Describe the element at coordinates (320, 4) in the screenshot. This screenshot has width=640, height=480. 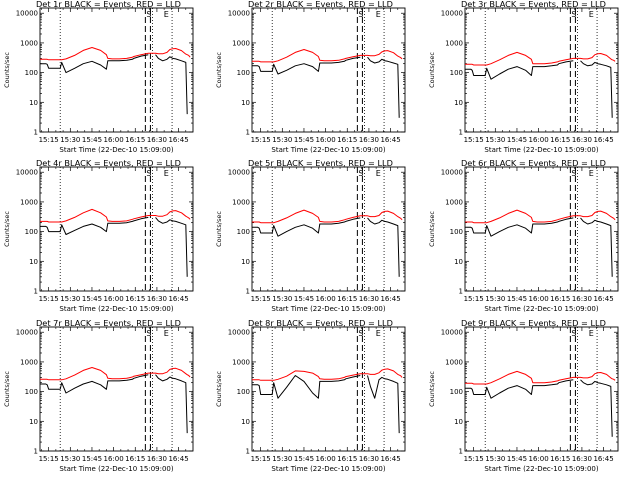
I see `panel-title: Det 2r BLACK = Events, RED = LLD` at that location.